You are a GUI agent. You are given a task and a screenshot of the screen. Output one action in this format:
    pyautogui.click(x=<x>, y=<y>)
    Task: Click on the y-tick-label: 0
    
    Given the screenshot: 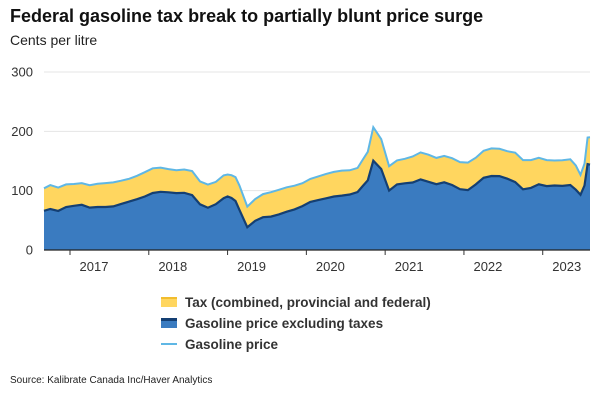 What is the action you would take?
    pyautogui.click(x=29, y=250)
    